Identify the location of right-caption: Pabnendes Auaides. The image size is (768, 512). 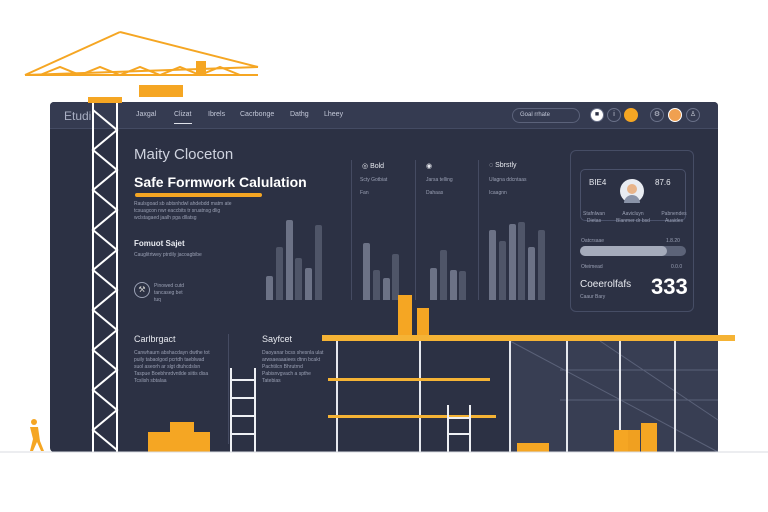
(674, 217).